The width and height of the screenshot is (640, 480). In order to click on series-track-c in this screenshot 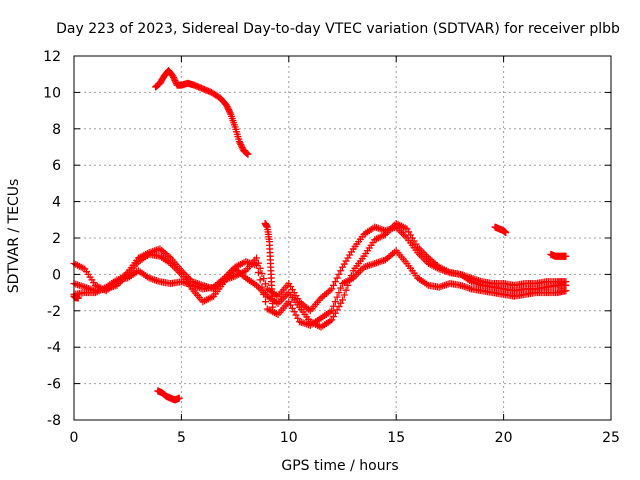, I will do `click(320, 288)`.